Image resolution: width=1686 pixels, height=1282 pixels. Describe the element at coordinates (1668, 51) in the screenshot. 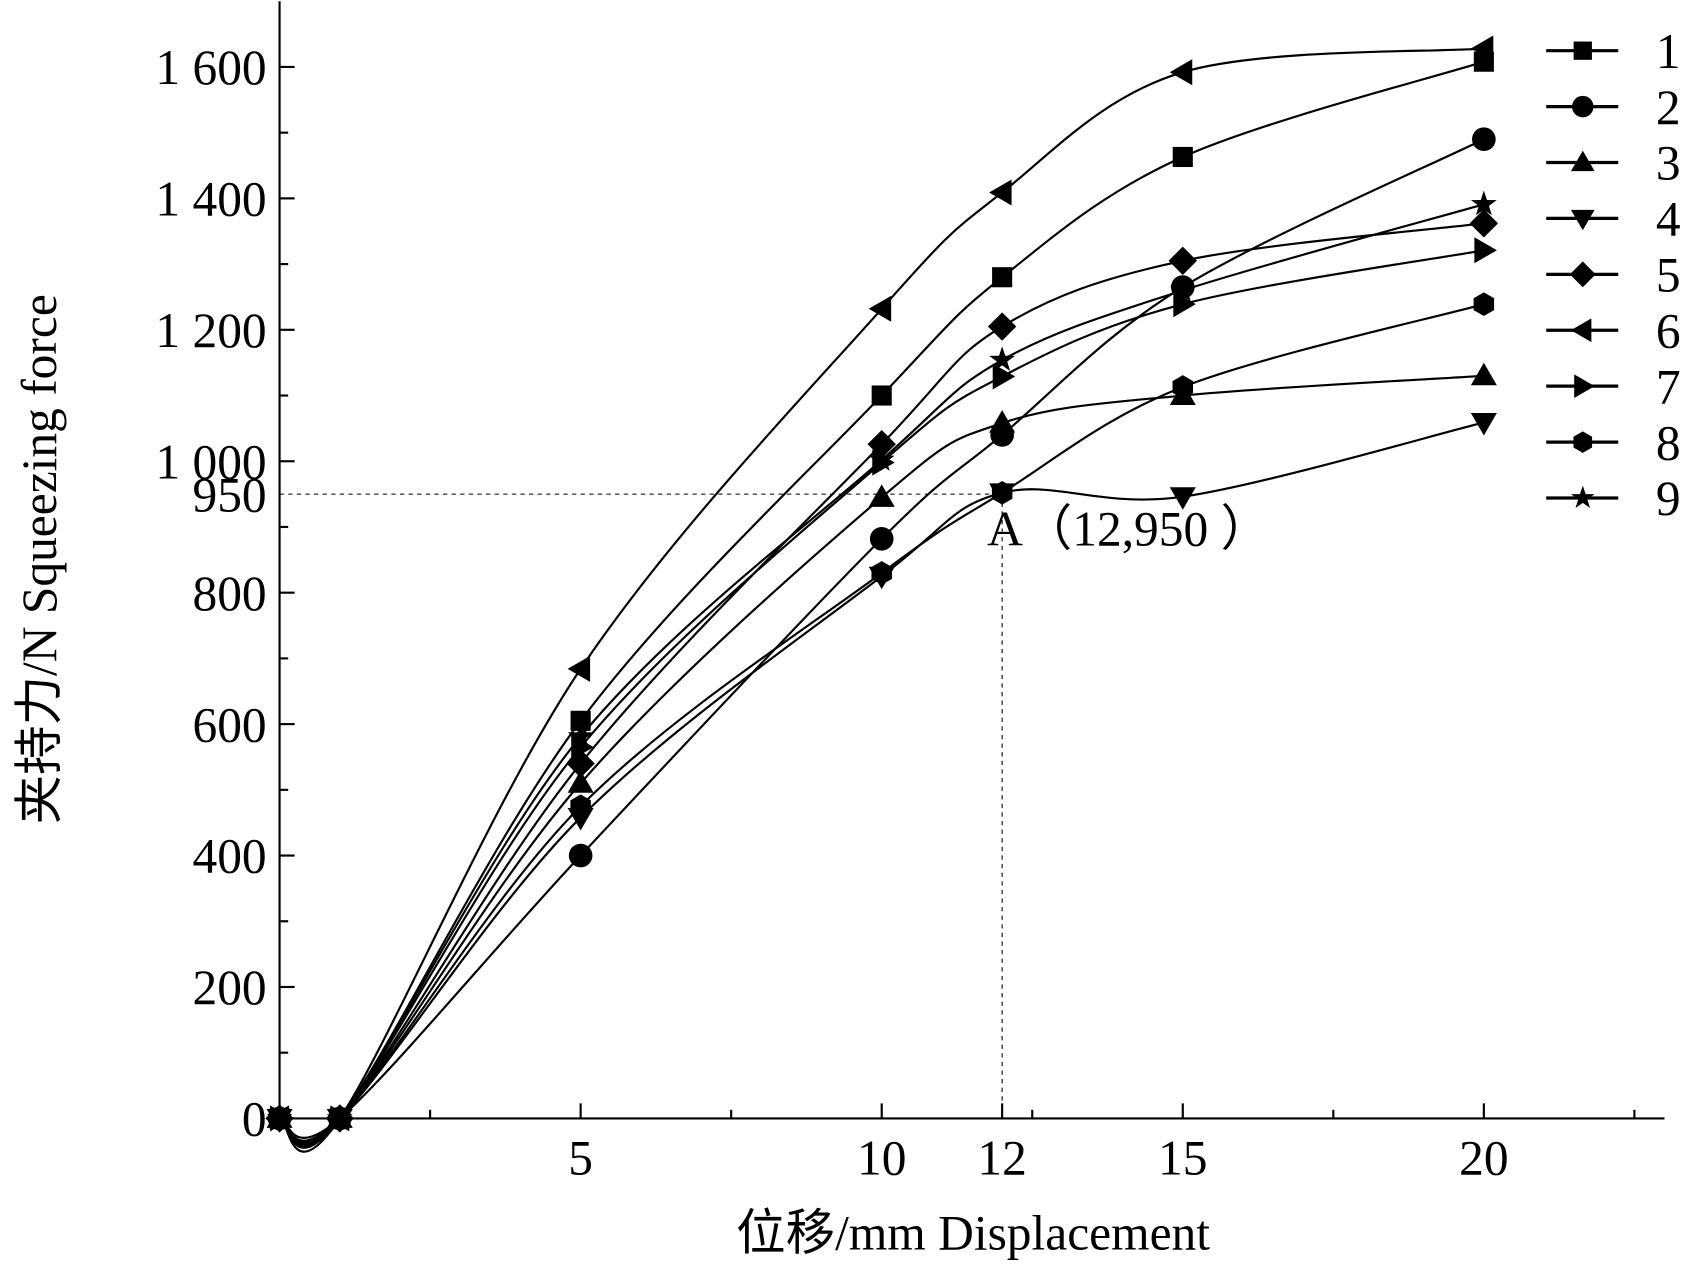

I see `legend-label: 1` at that location.